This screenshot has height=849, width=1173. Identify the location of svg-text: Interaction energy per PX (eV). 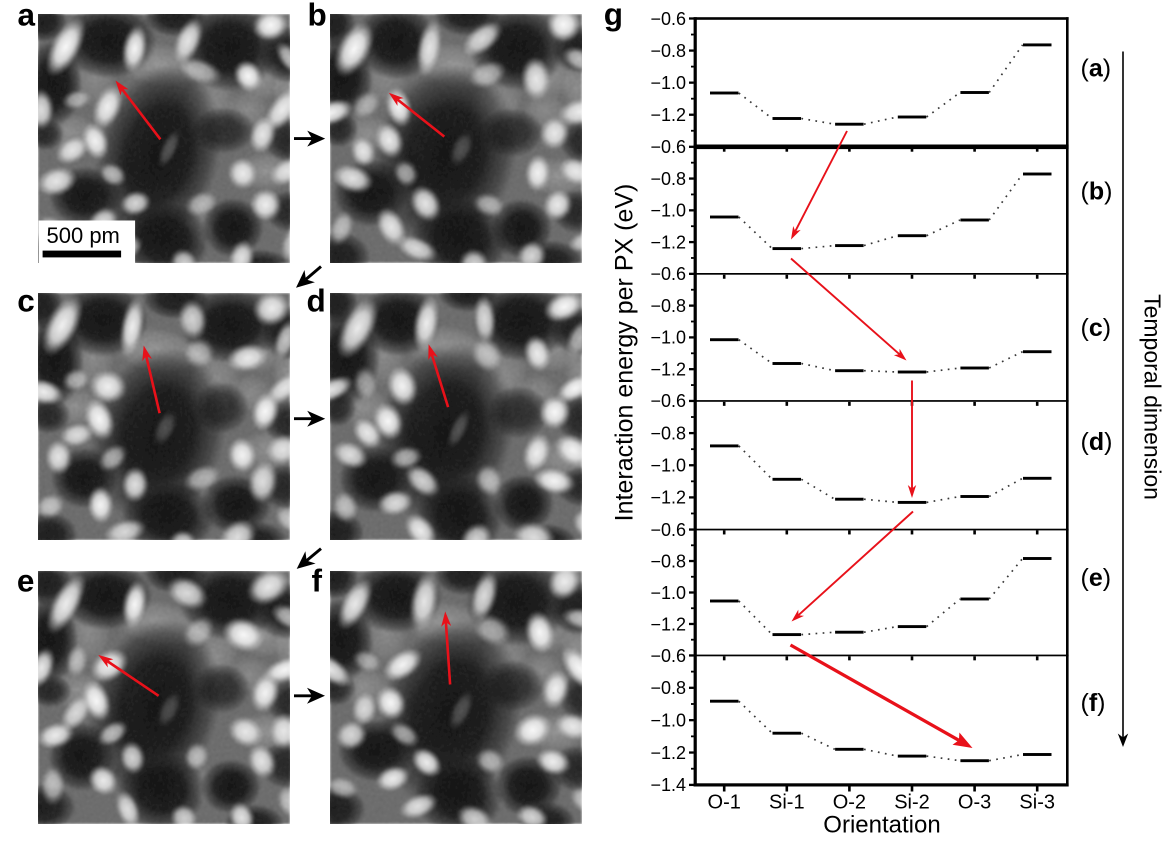
(625, 353).